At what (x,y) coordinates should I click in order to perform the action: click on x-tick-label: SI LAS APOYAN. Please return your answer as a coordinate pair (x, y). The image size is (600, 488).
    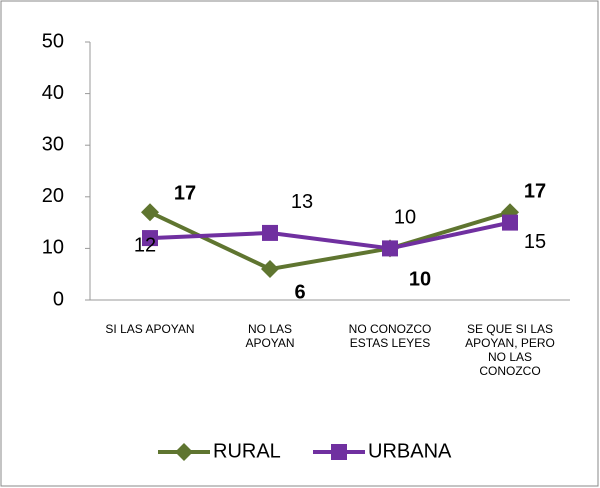
    Looking at the image, I should click on (150, 329).